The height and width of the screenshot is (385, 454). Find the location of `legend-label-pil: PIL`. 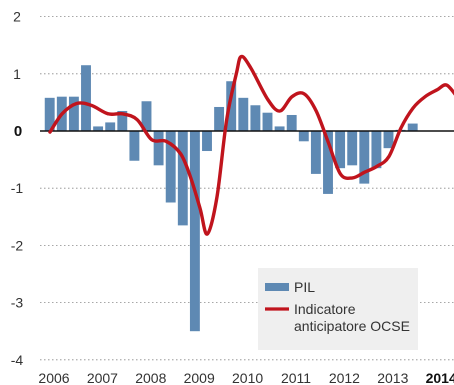

legend-label-pil: PIL is located at coordinates (304, 287).